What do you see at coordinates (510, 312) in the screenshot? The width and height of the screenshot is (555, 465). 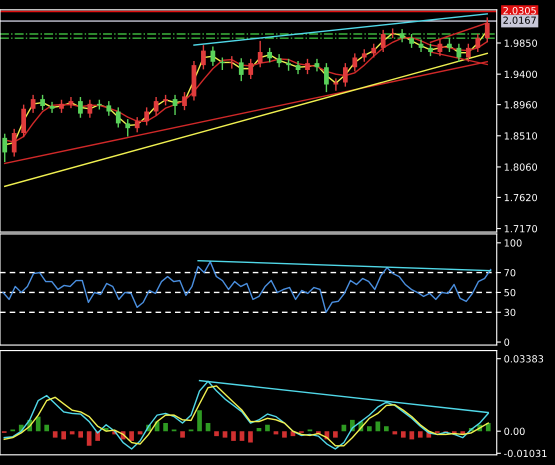 I see `y-tick-label: 30` at bounding box center [510, 312].